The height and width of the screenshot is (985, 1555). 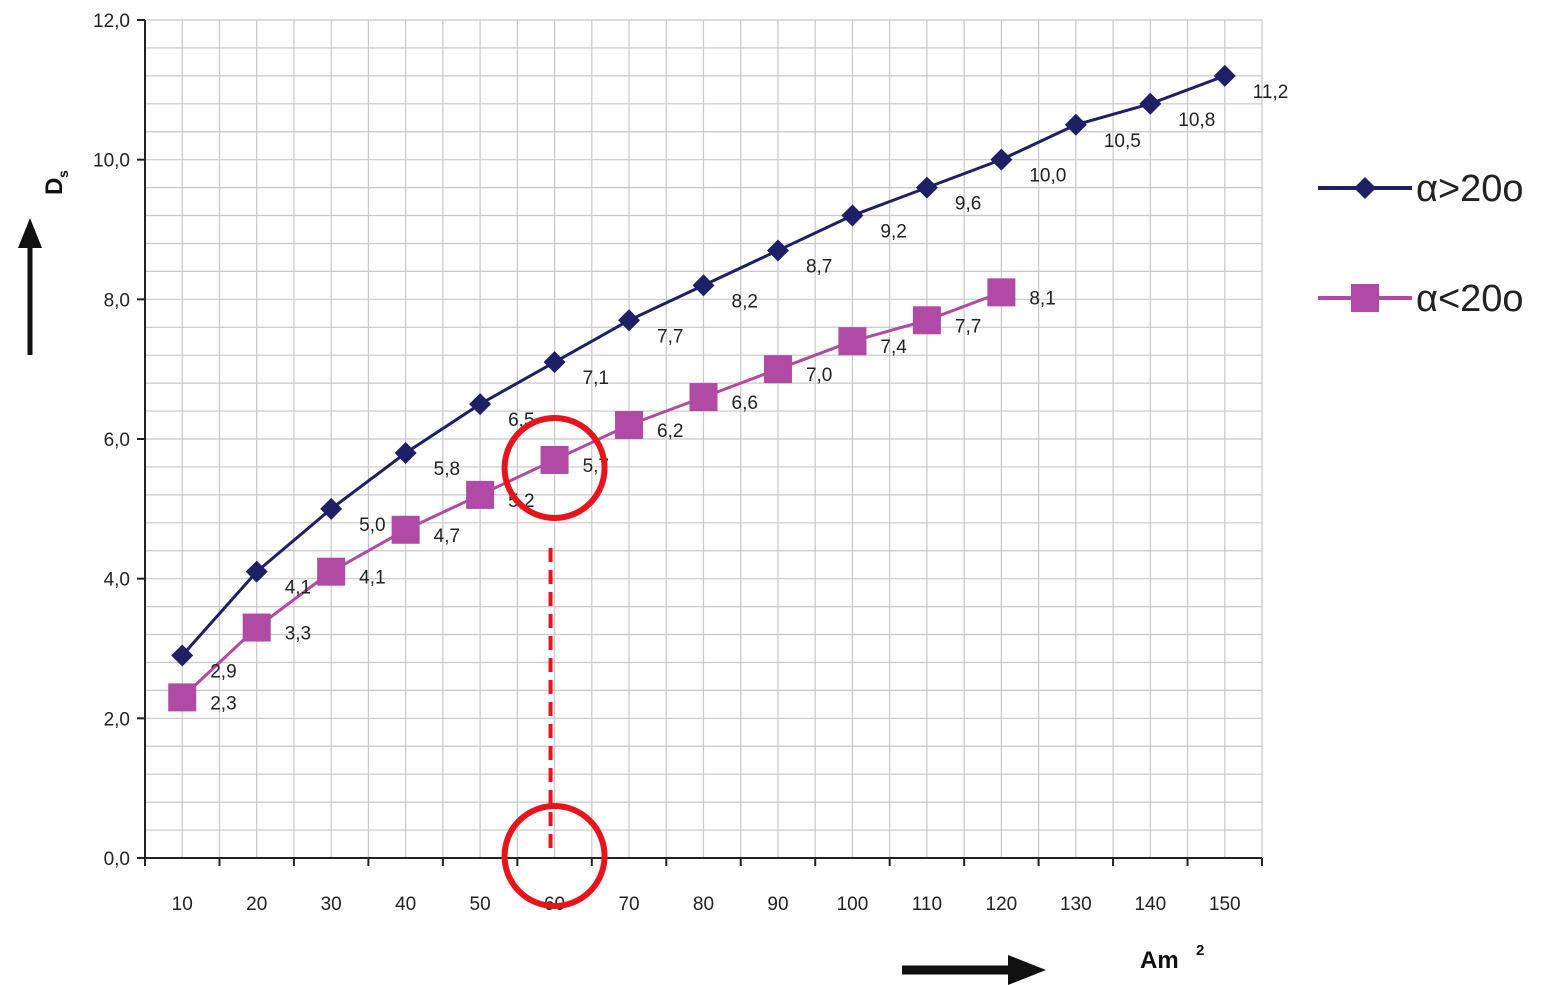 What do you see at coordinates (1196, 120) in the screenshot?
I see `data-label: 10,8` at bounding box center [1196, 120].